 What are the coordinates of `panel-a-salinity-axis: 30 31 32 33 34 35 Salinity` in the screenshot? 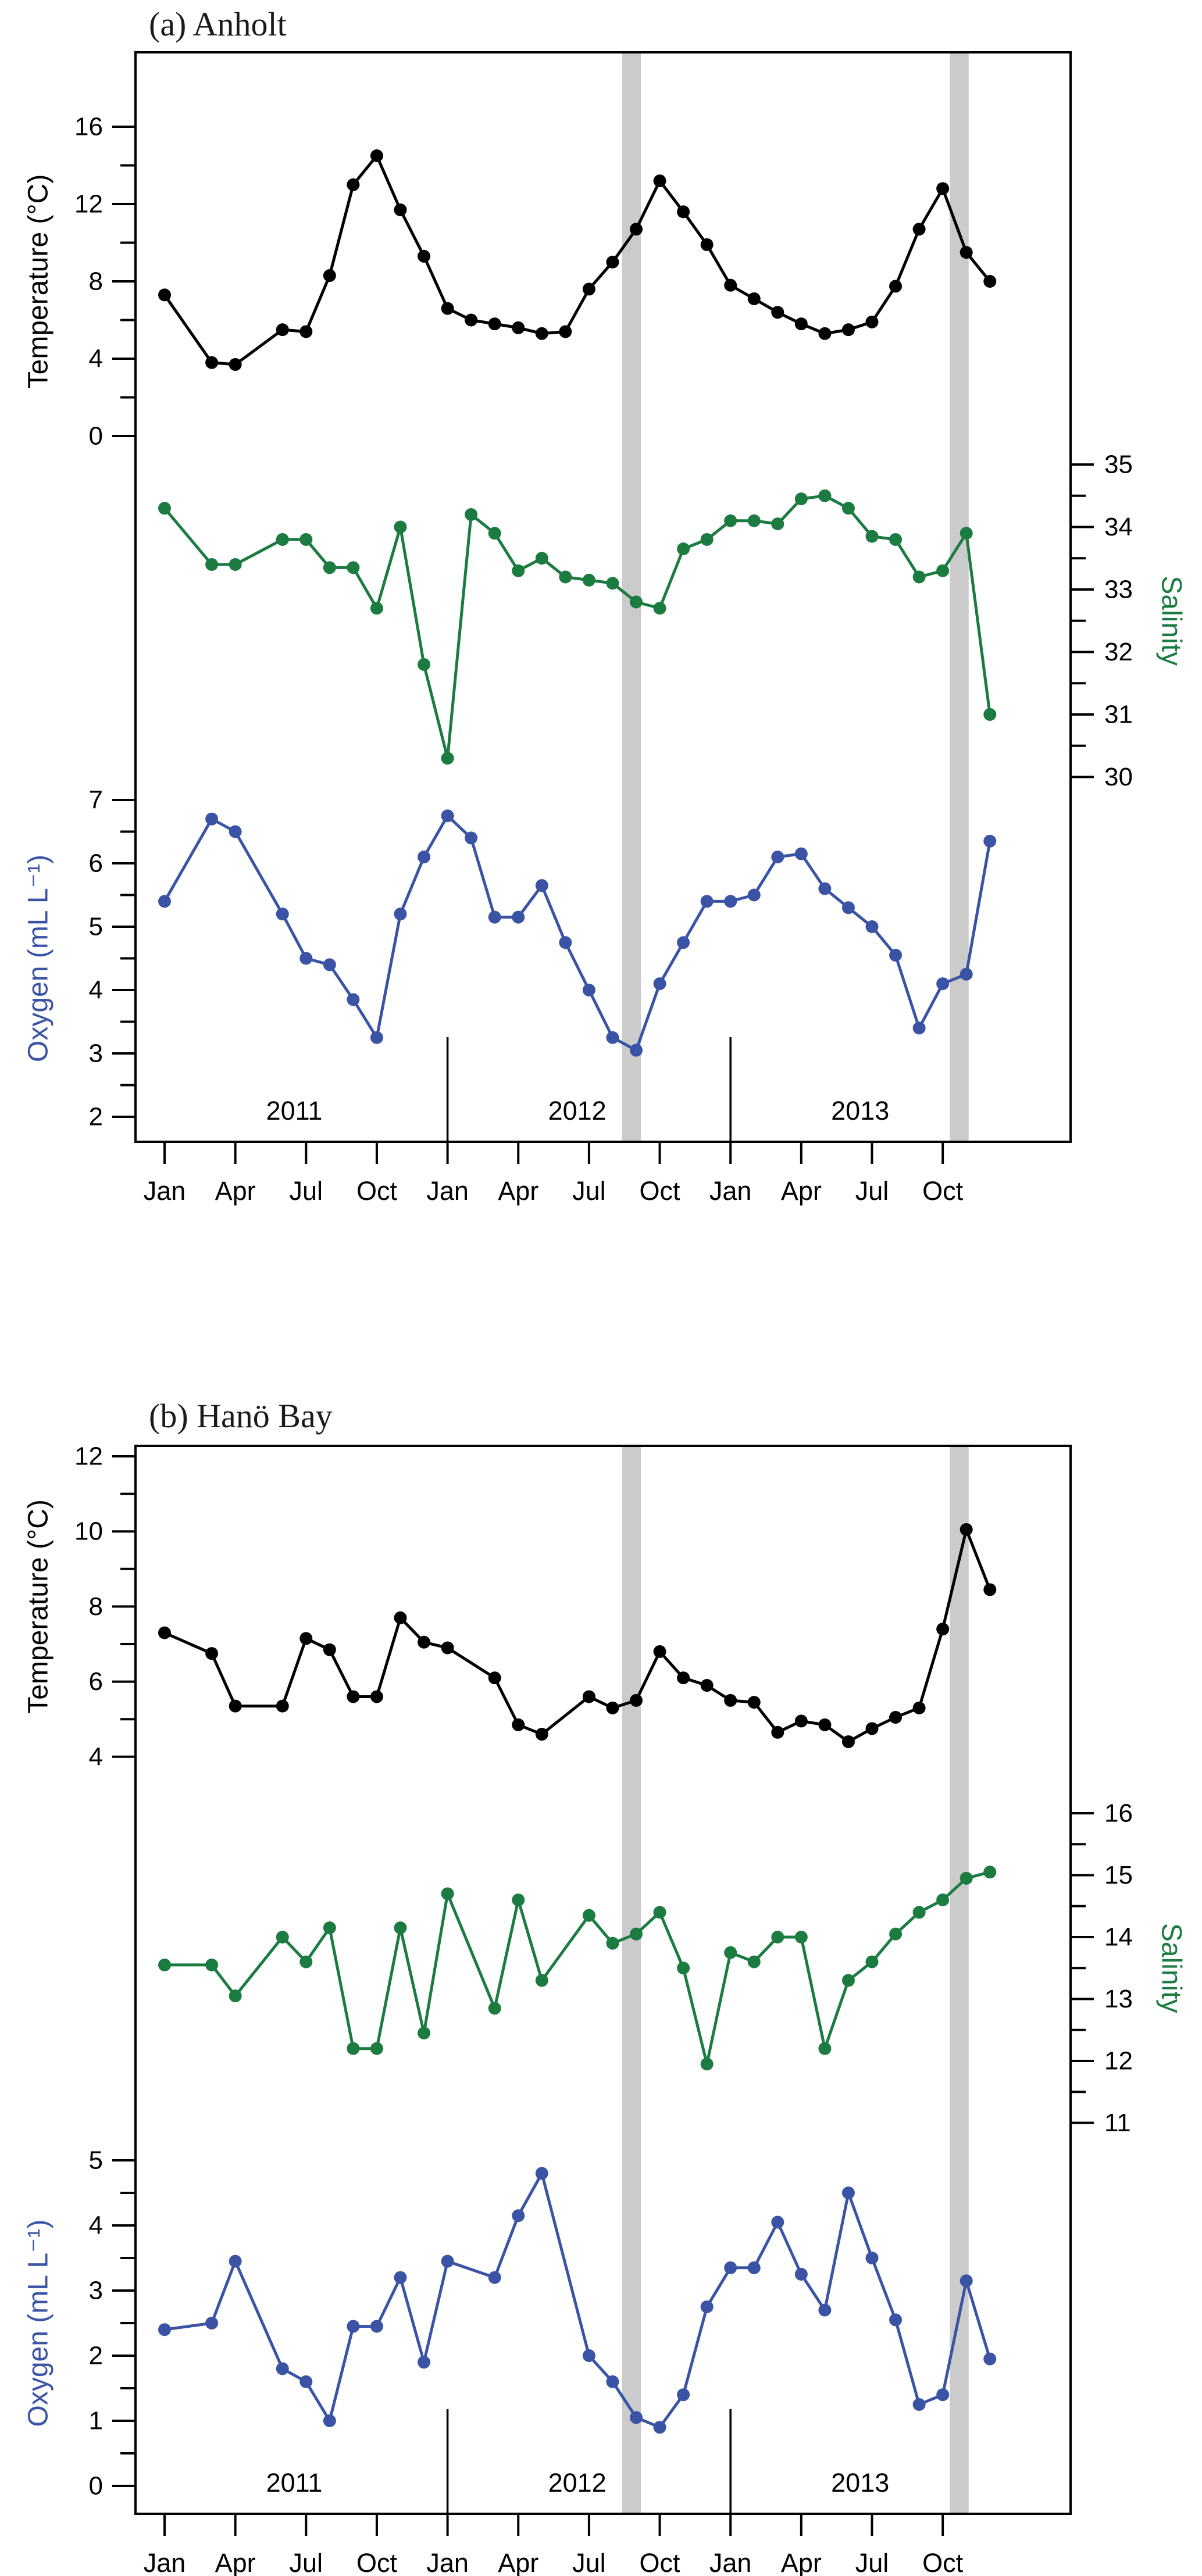 It's located at (1129, 621).